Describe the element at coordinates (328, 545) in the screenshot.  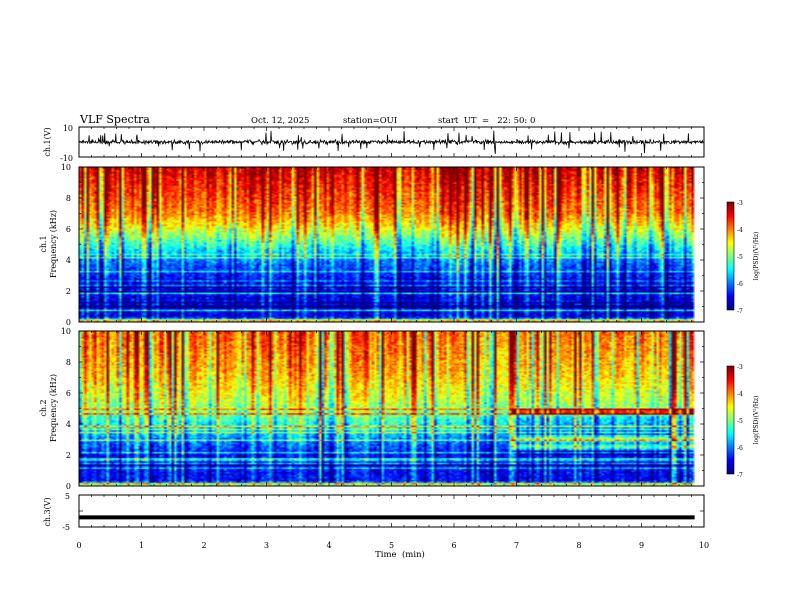
I see `time-tick-label: 4` at that location.